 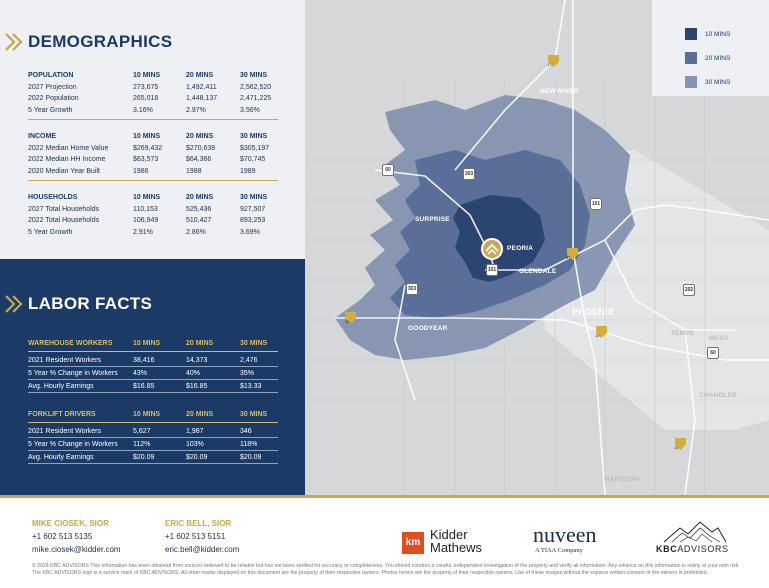 I want to click on contact-phone: +1 602 513 5135, so click(x=62, y=536).